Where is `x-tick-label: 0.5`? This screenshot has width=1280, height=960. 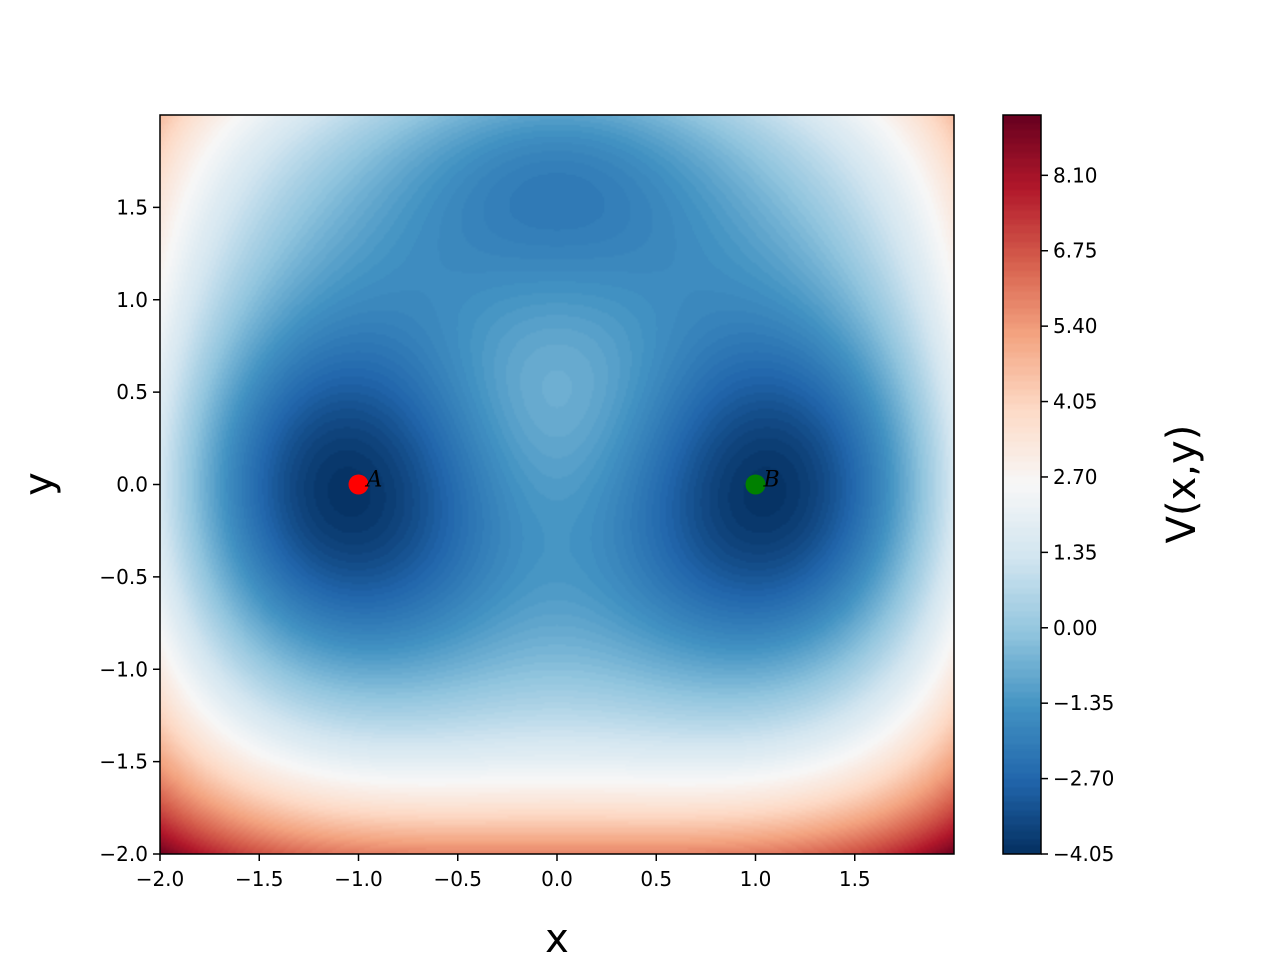
x-tick-label: 0.5 is located at coordinates (656, 879).